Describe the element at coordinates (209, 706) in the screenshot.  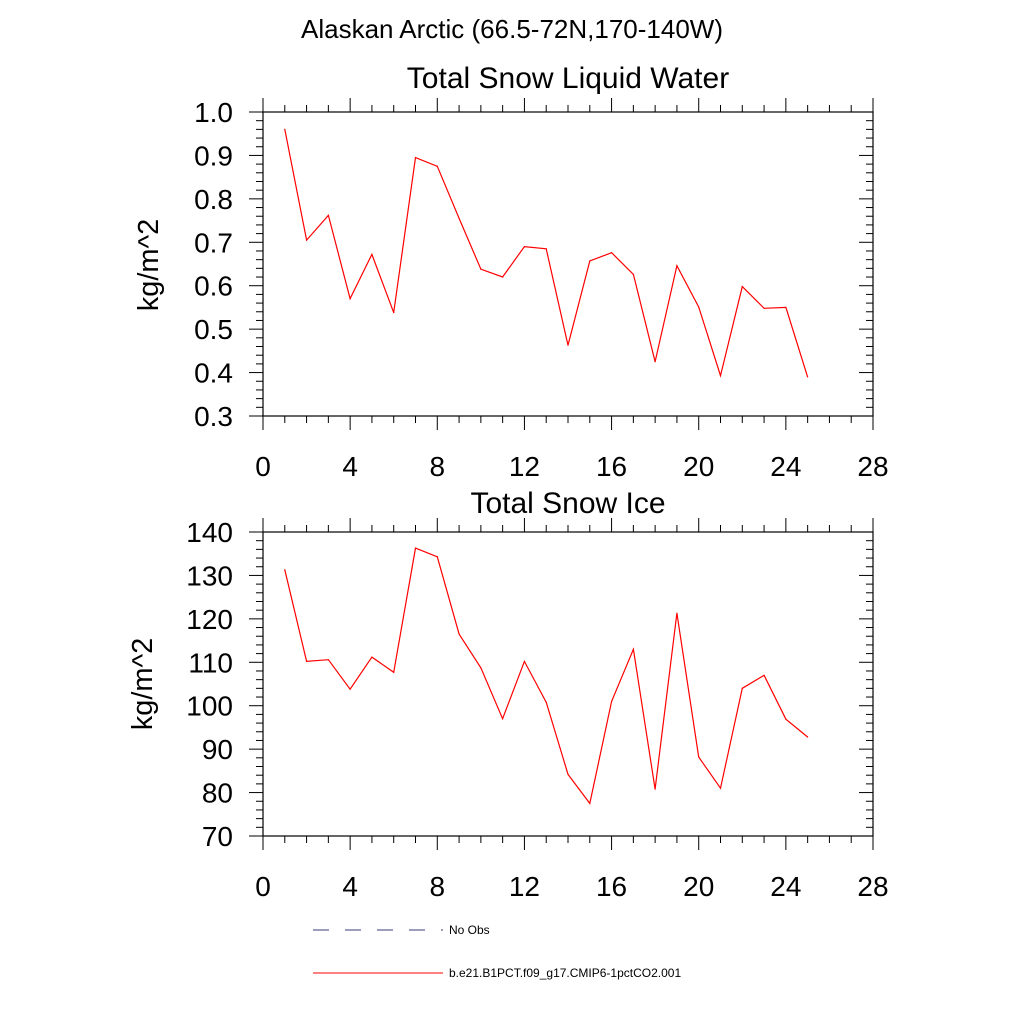
I see `y-tick-label: 100` at that location.